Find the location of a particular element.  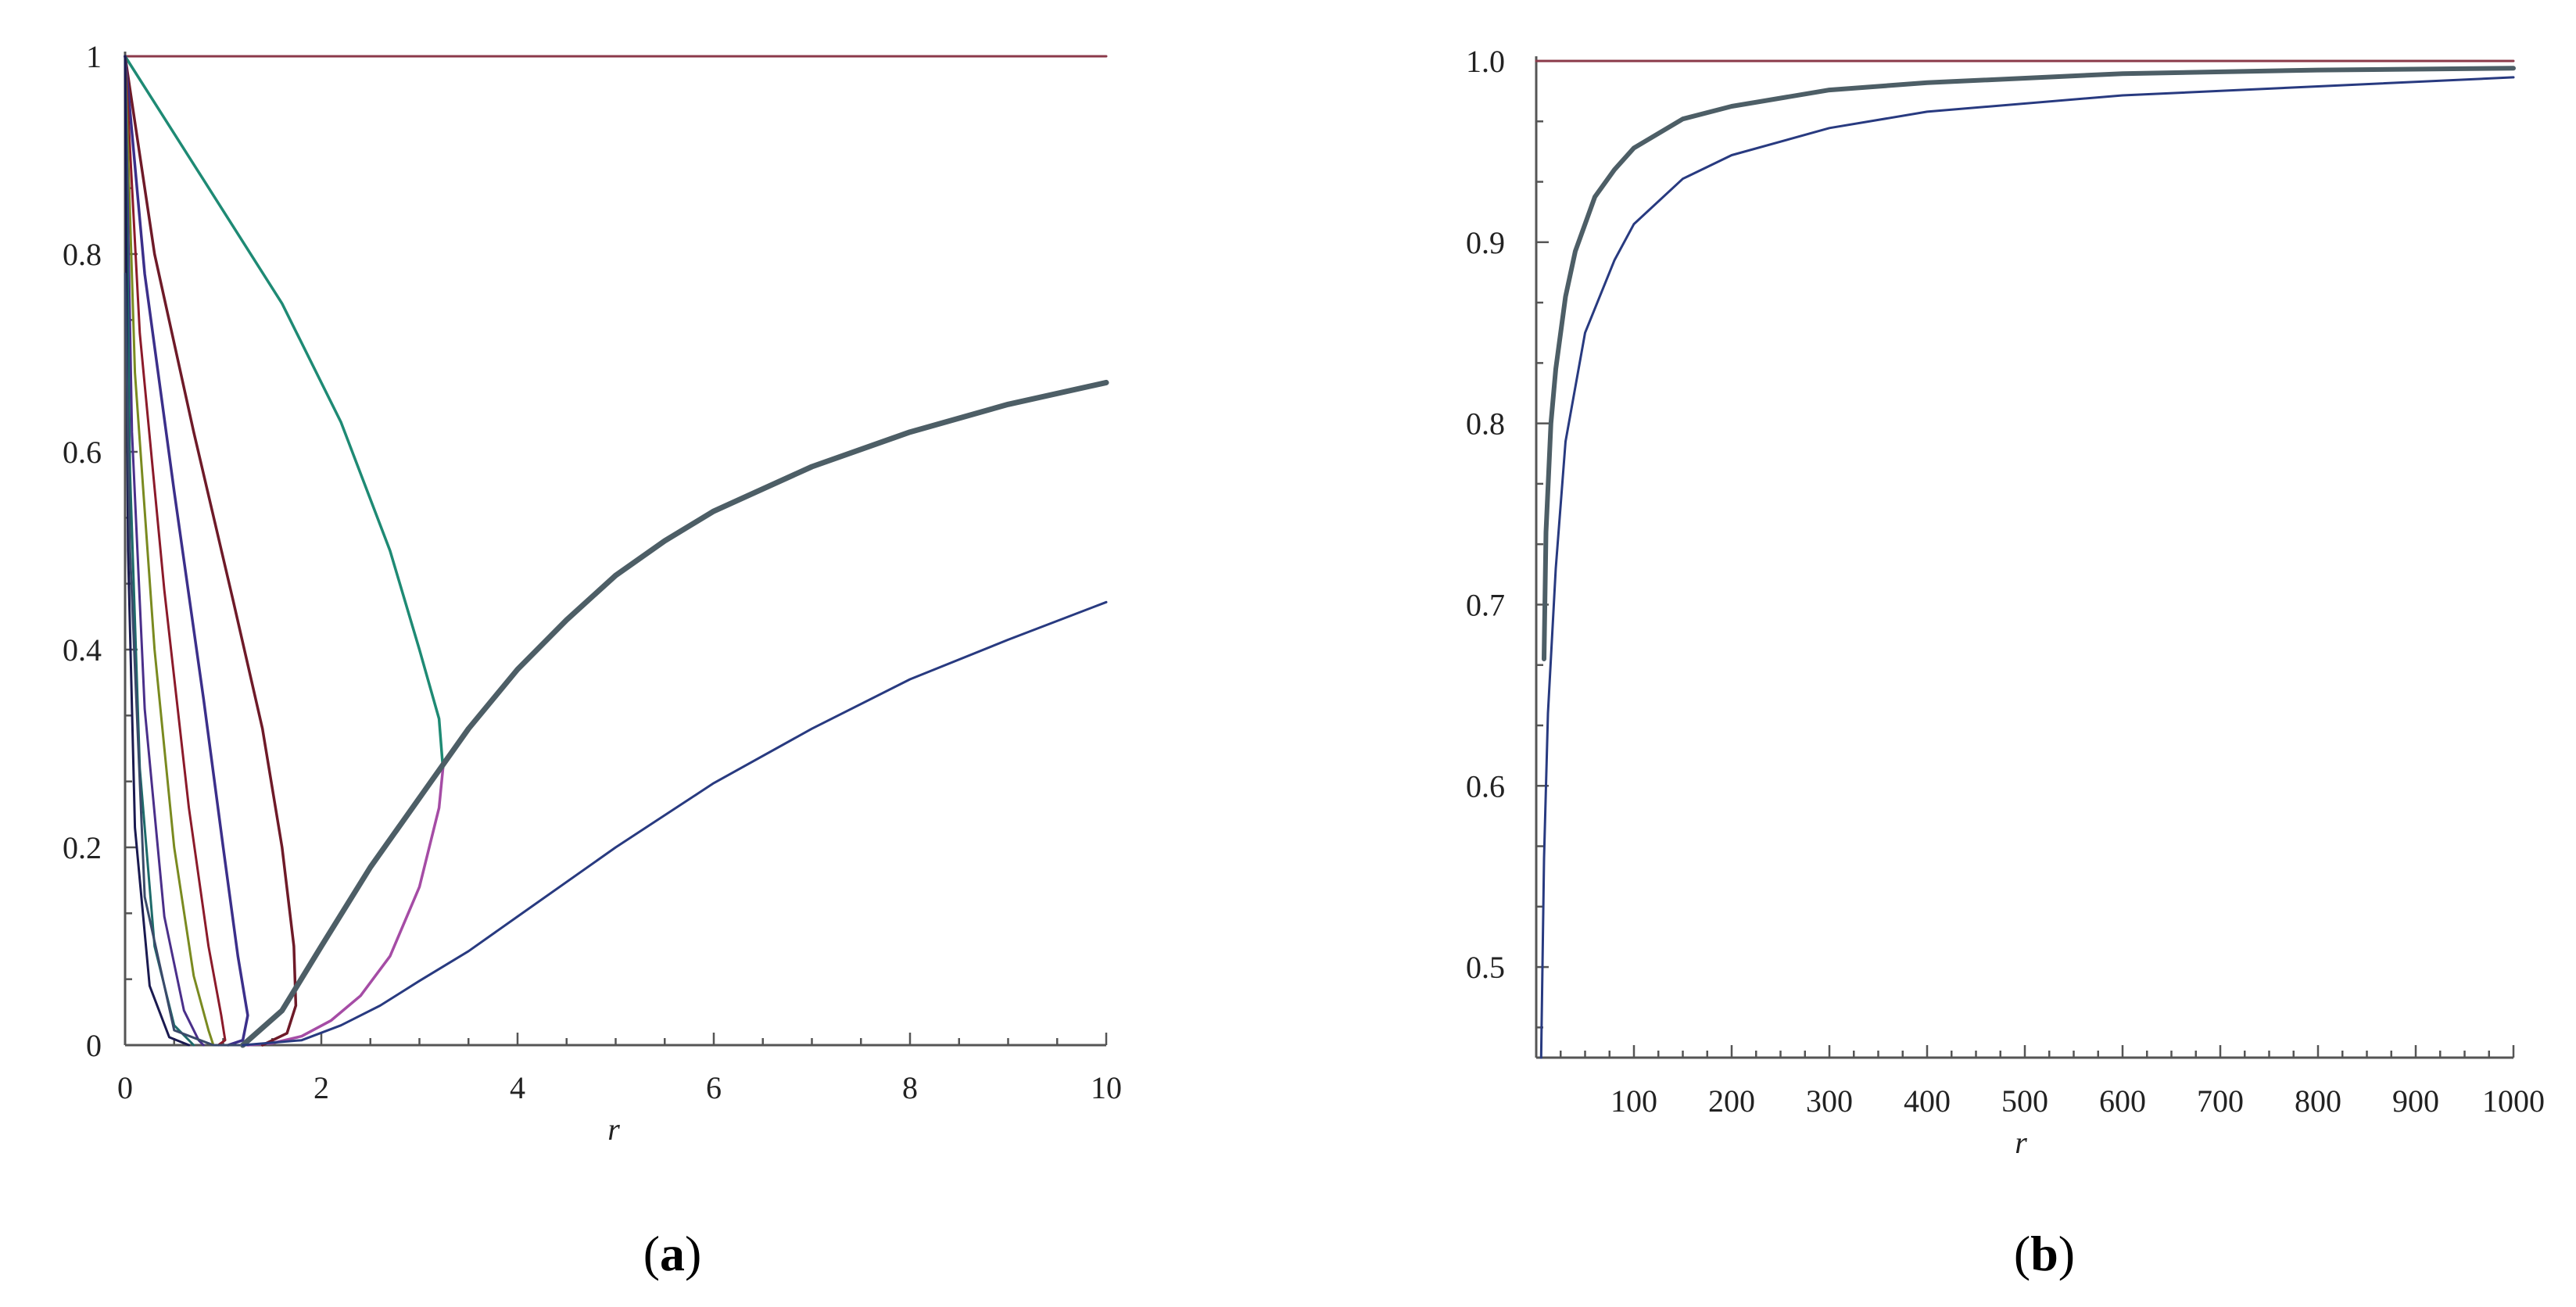

x-tick-label-b: 300 is located at coordinates (1829, 1101).